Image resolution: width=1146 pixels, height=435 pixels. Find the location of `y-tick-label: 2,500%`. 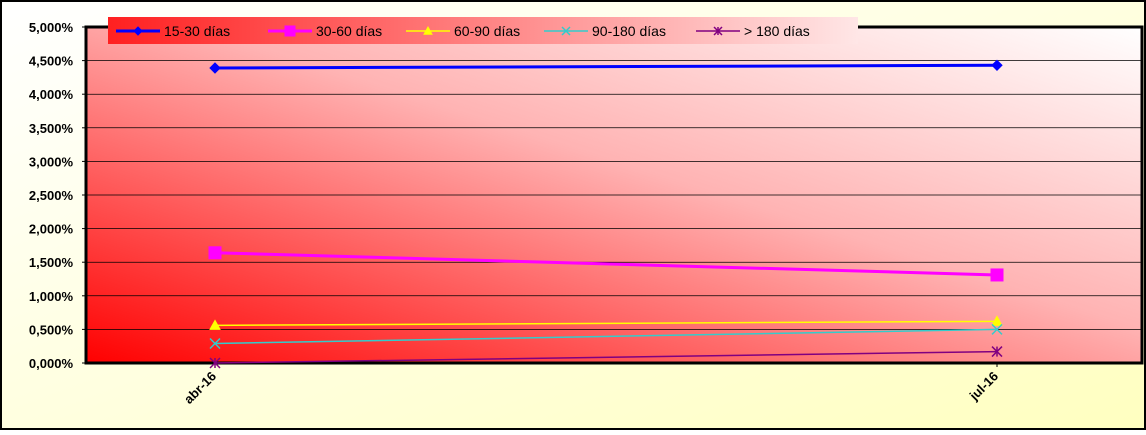

y-tick-label: 2,500% is located at coordinates (51, 195).